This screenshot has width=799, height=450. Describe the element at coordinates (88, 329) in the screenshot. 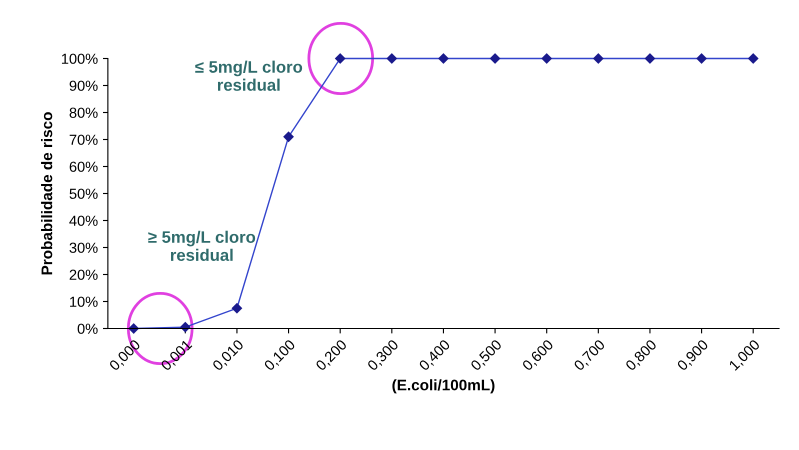

I see `y-tick-label: 0%` at that location.